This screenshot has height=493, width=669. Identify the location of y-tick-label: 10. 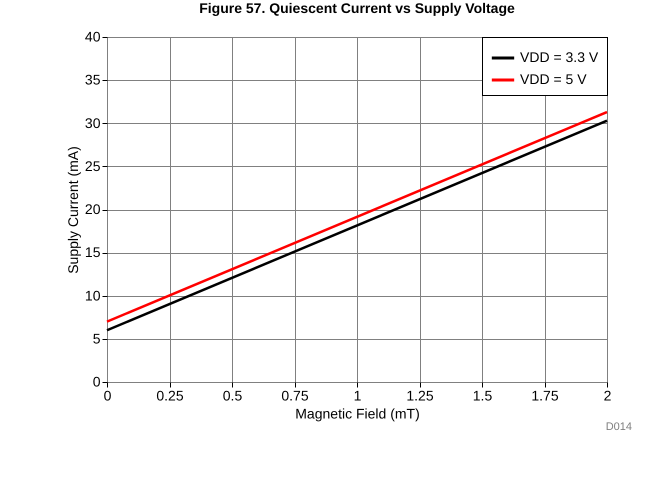
(92, 295).